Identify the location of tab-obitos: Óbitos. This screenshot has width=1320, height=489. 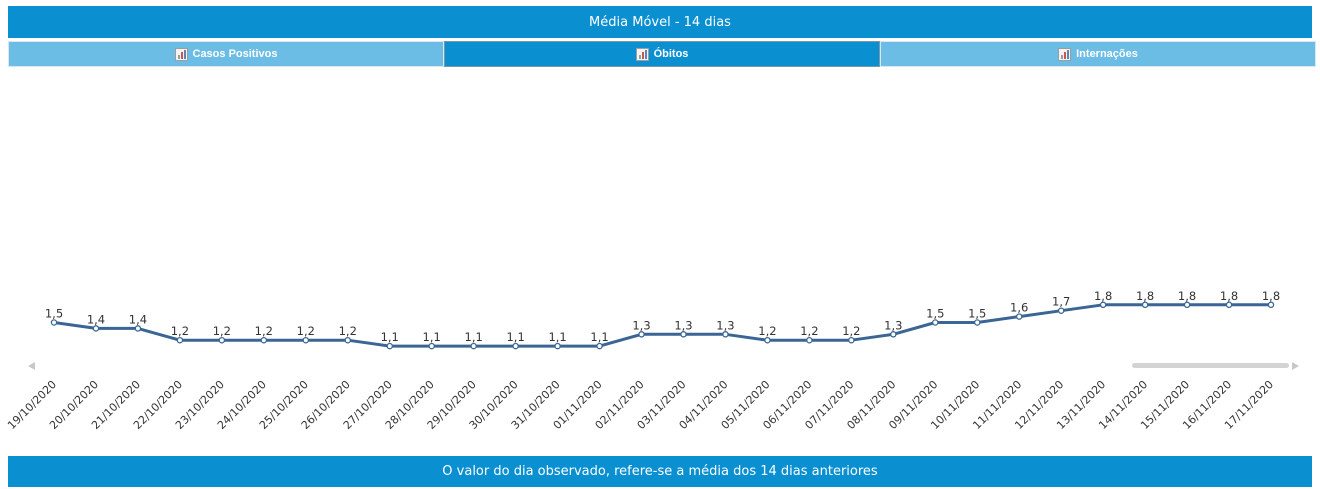
(662, 54).